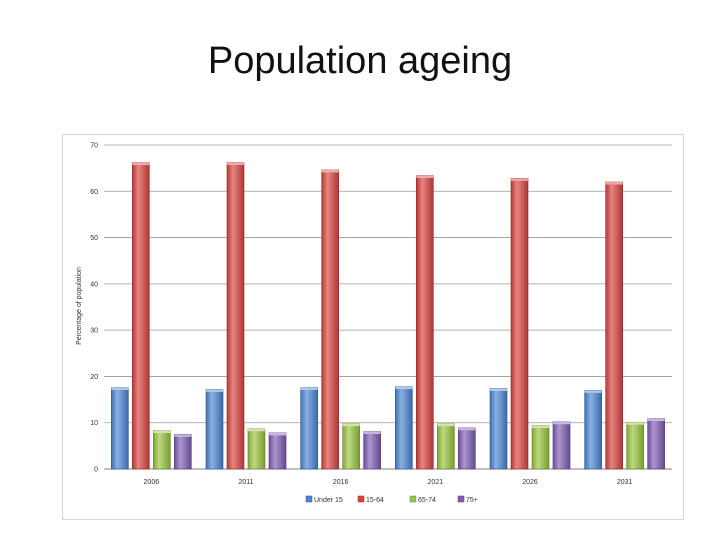  What do you see at coordinates (94, 423) in the screenshot?
I see `y-tick-label: 10` at bounding box center [94, 423].